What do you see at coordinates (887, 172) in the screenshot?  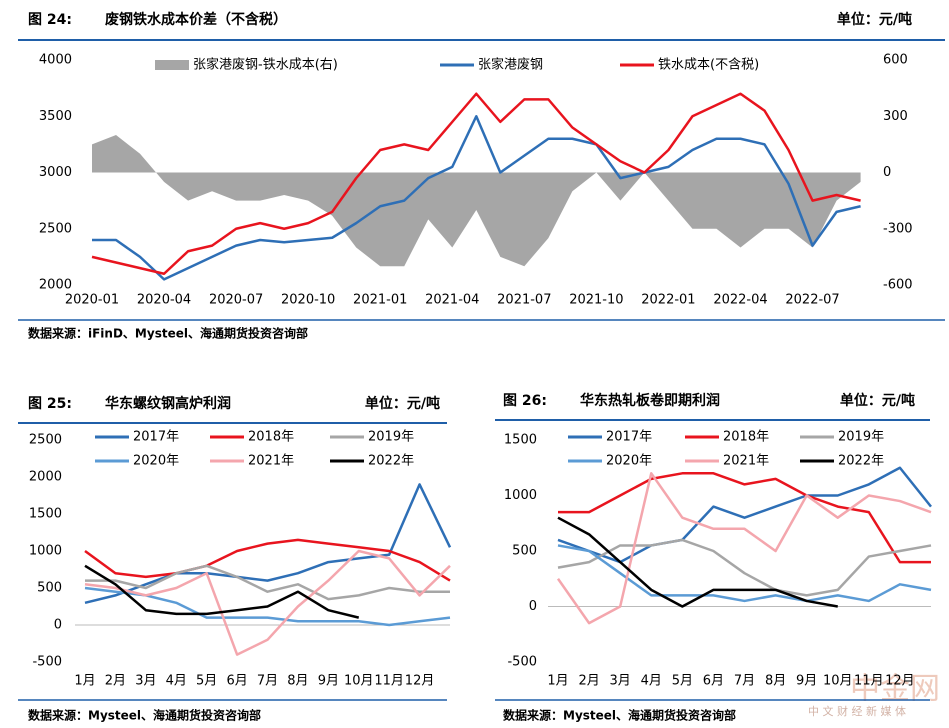 I see `y2-tick-label: 0` at bounding box center [887, 172].